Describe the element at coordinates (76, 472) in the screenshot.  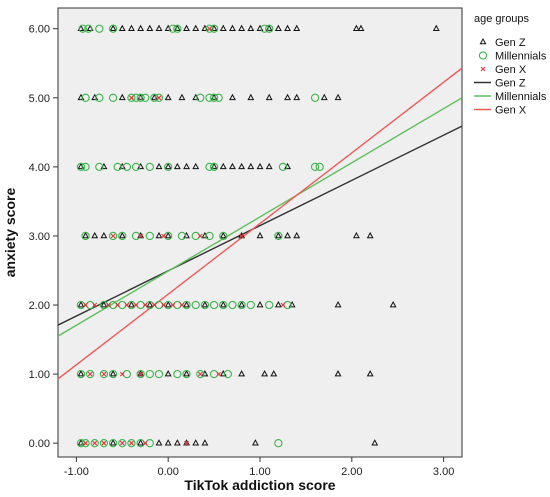
I see `x-tick-label: -1.00` at that location.